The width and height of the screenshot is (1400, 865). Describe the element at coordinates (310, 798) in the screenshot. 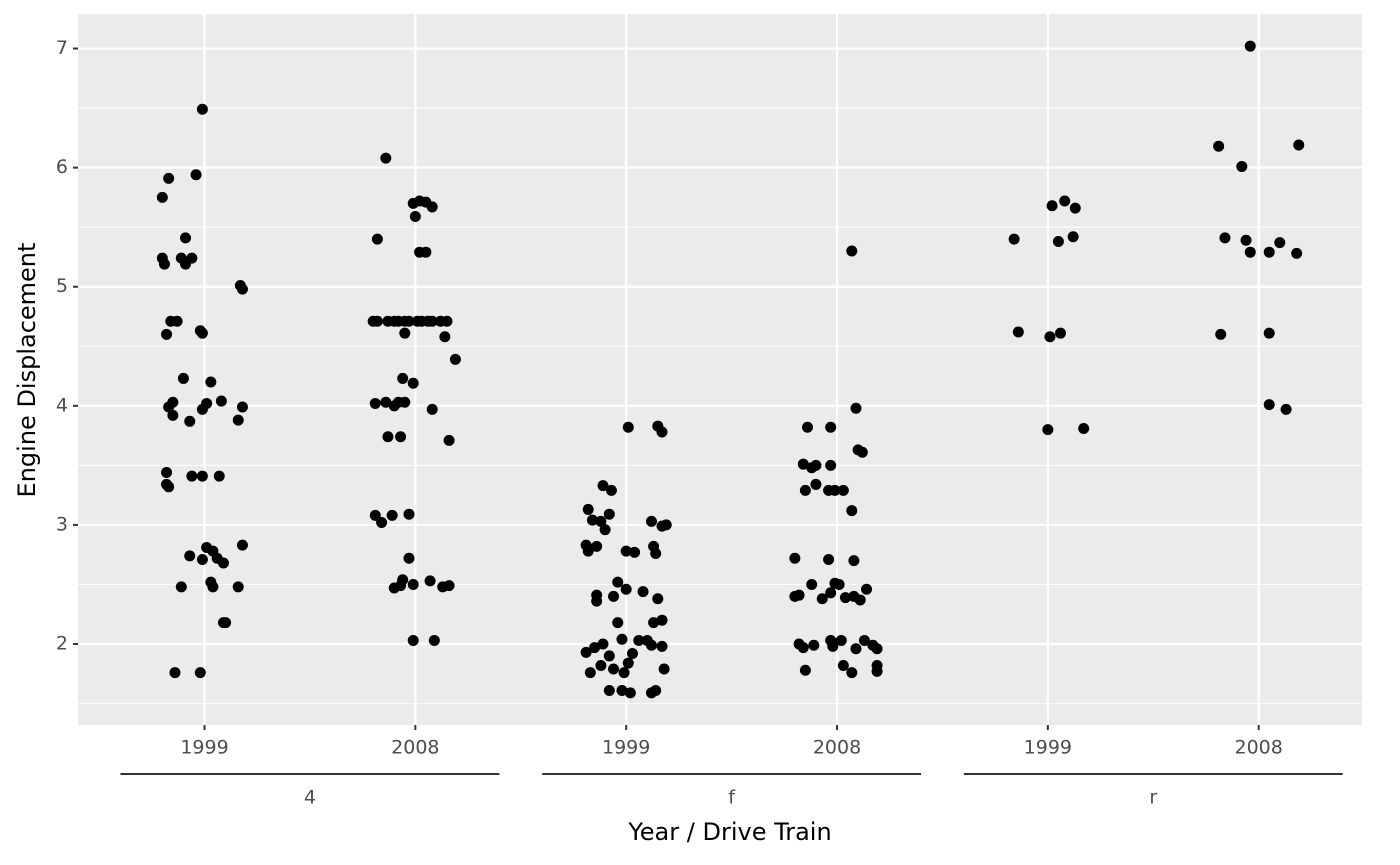

I see `group-label: 4` at that location.